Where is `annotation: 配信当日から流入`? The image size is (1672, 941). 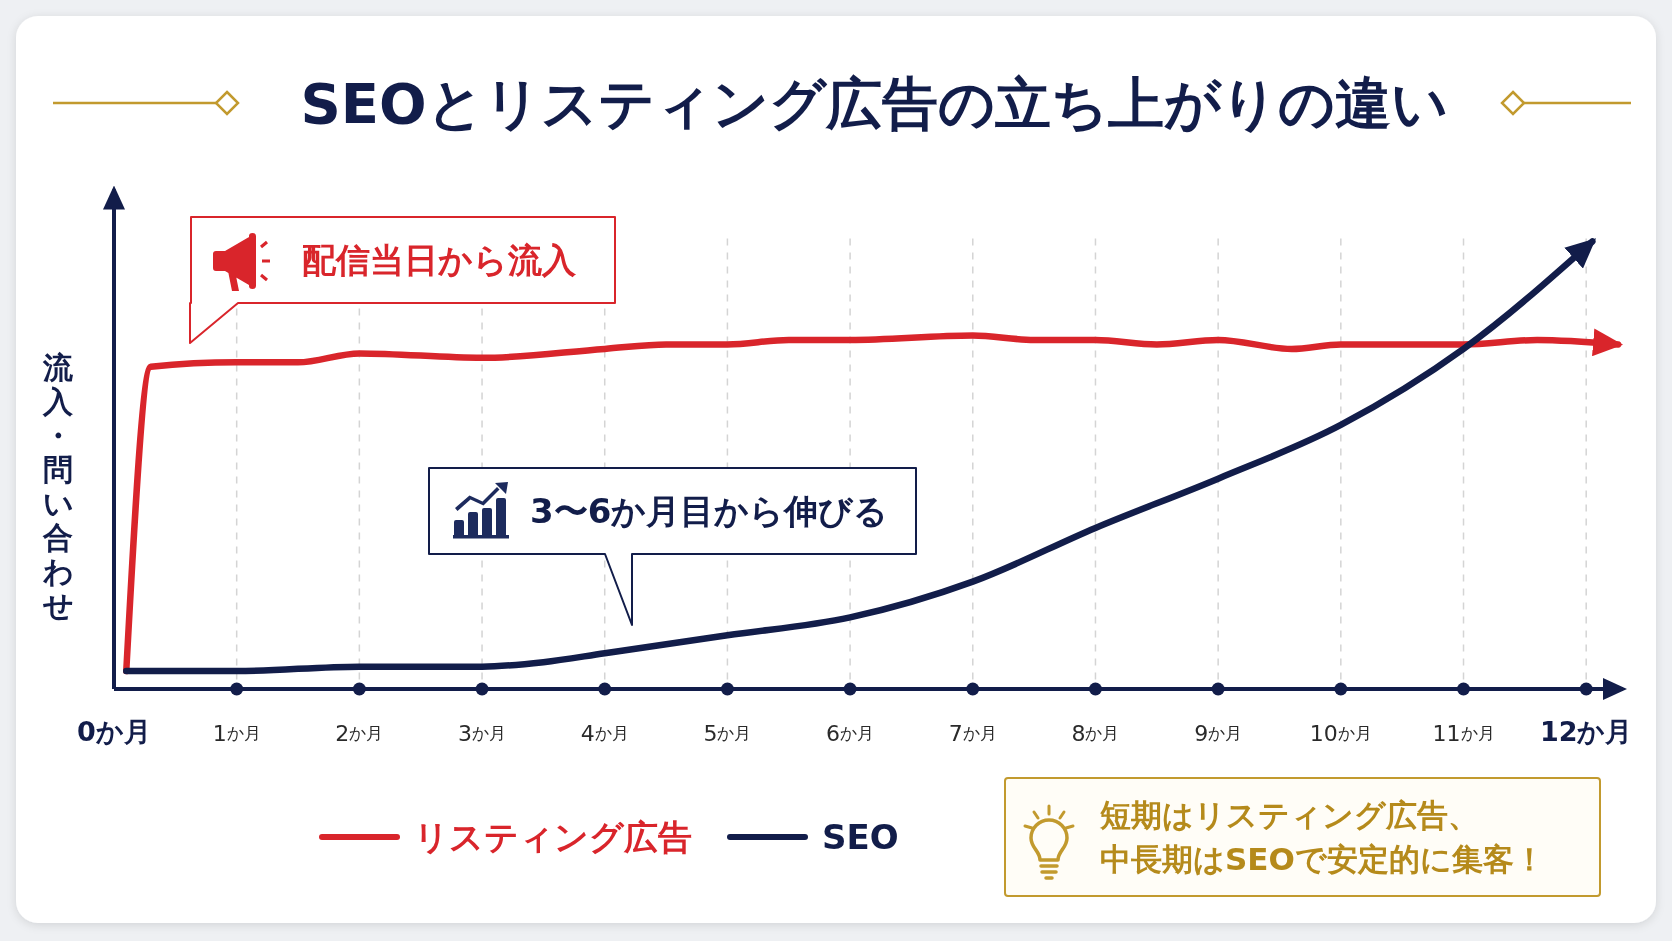 annotation: 配信当日から流入 is located at coordinates (439, 260).